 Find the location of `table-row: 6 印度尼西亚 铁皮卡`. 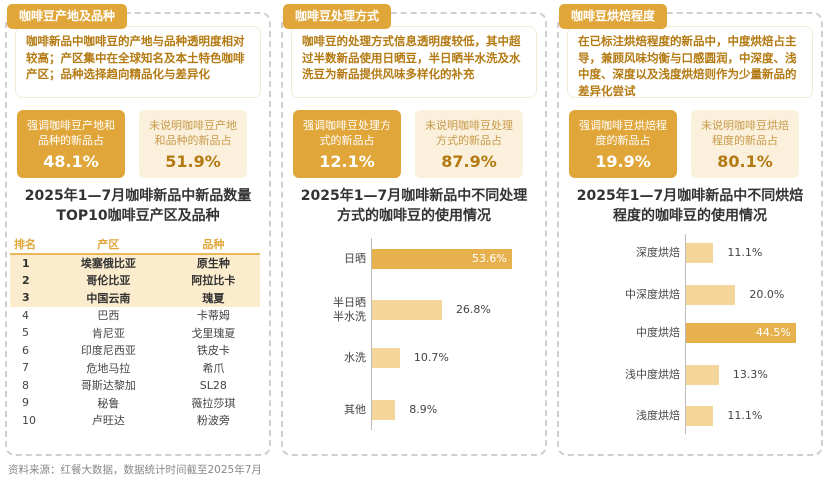

table-row: 6 印度尼西亚 铁皮卡 is located at coordinates (135, 351).